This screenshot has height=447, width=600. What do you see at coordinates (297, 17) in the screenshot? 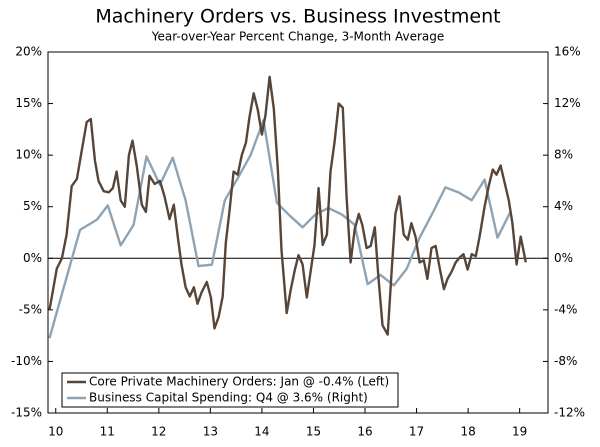
I see `chart-title: Machinery Orders vs. Business Investment` at bounding box center [297, 17].